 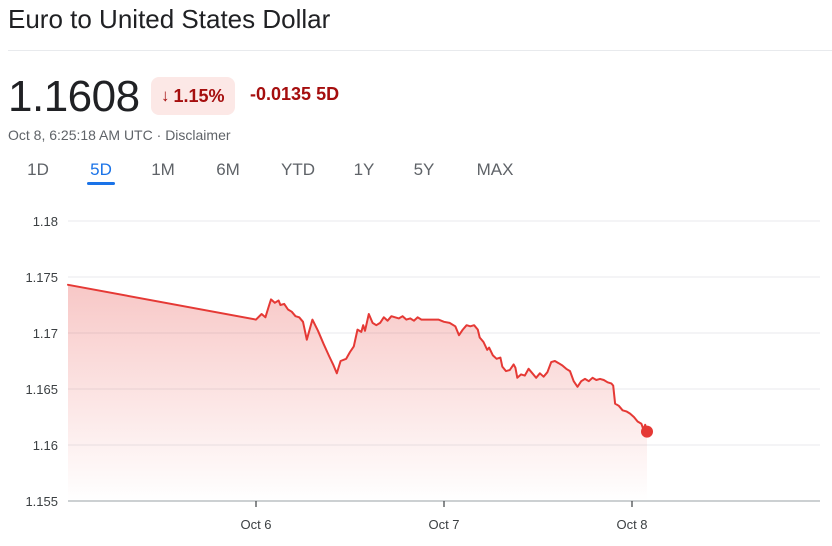 I want to click on arrow-down-icon: ↓, so click(x=165, y=95).